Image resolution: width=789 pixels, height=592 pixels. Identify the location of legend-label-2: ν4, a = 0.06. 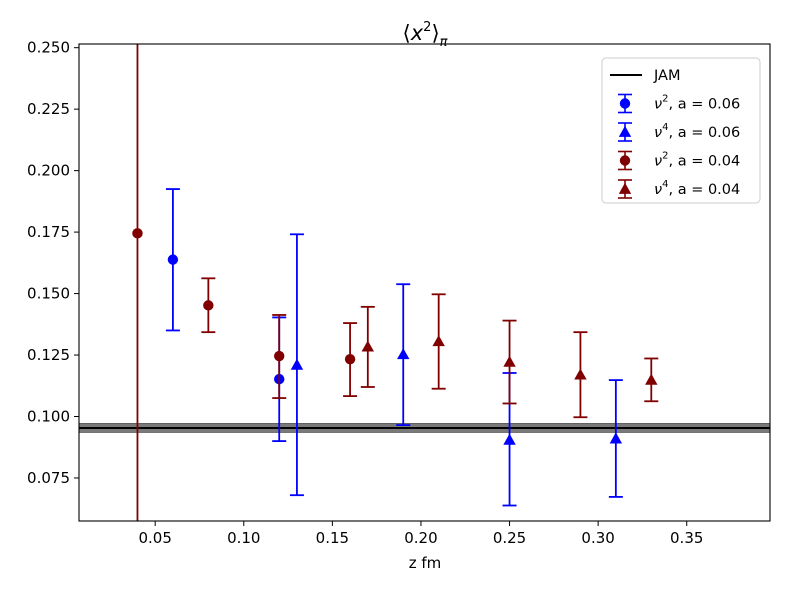
(697, 131).